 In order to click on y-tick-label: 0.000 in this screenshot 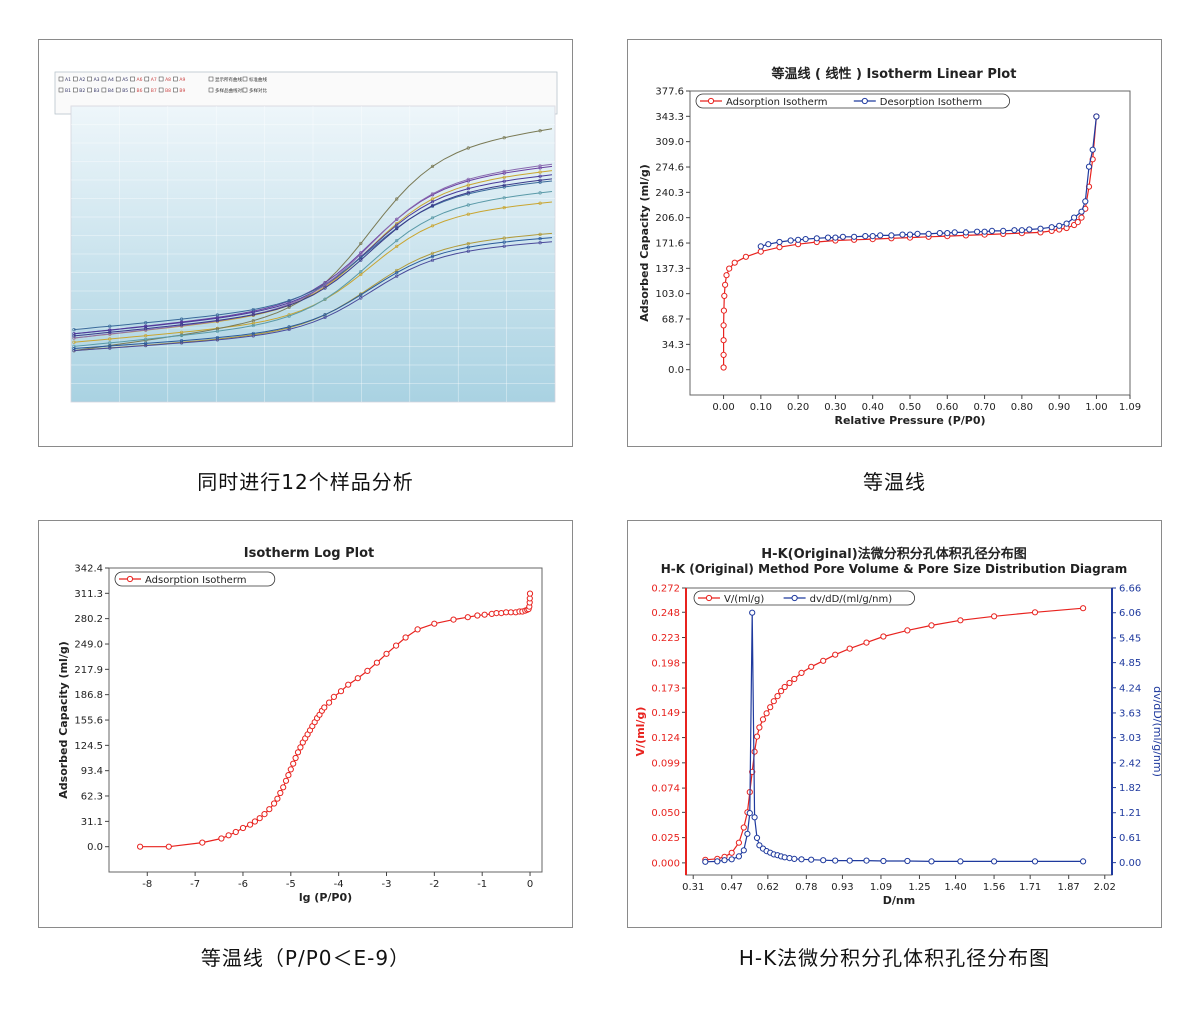, I will do `click(665, 863)`.